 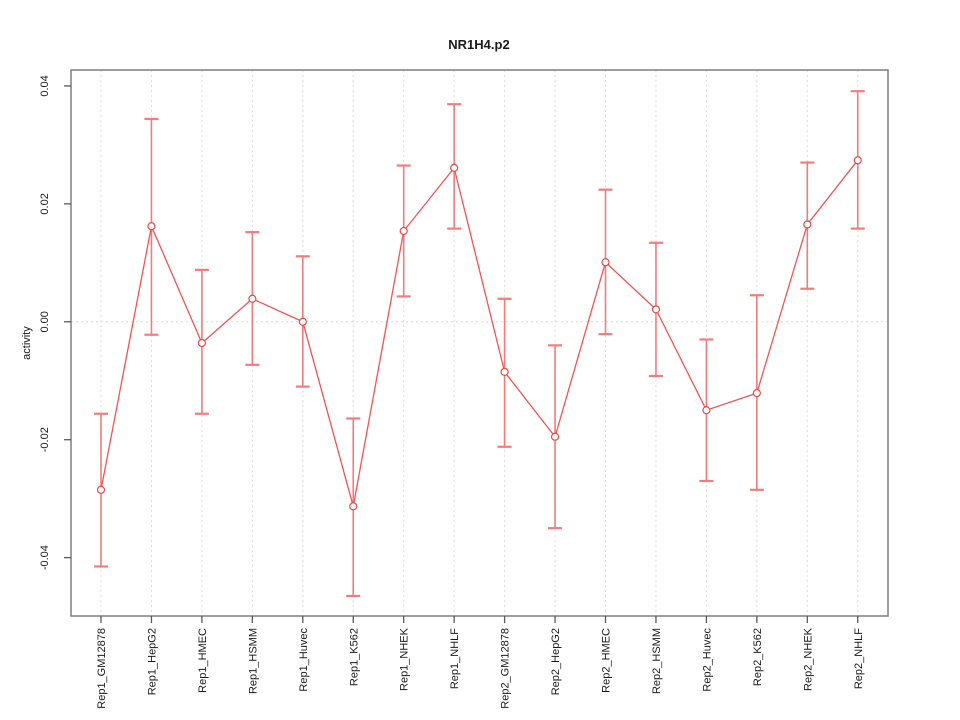 I want to click on x-tick-label: Rep2_HSMM, so click(x=657, y=661).